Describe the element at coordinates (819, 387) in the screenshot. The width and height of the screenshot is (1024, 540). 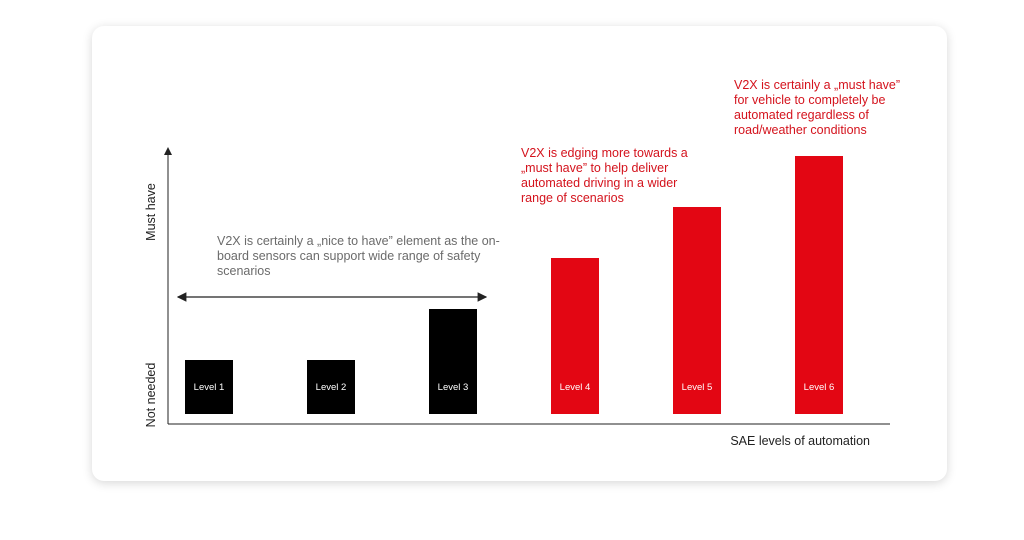
I see `bar-label-level-6: Level 6` at that location.